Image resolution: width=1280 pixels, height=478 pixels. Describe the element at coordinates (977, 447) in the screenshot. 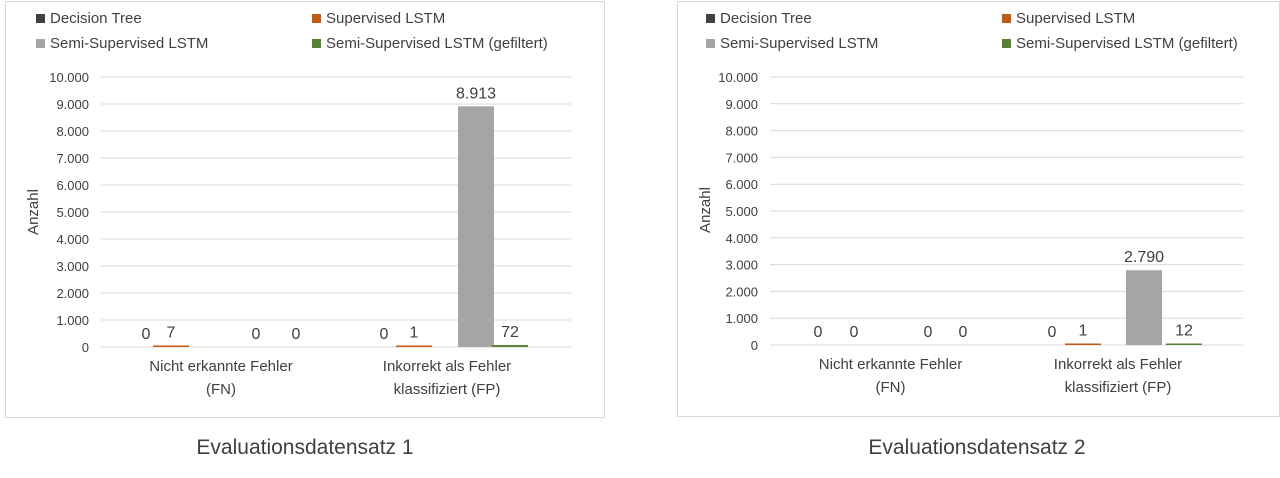

I see `chart-caption: Evaluationsdatensatz 2` at that location.